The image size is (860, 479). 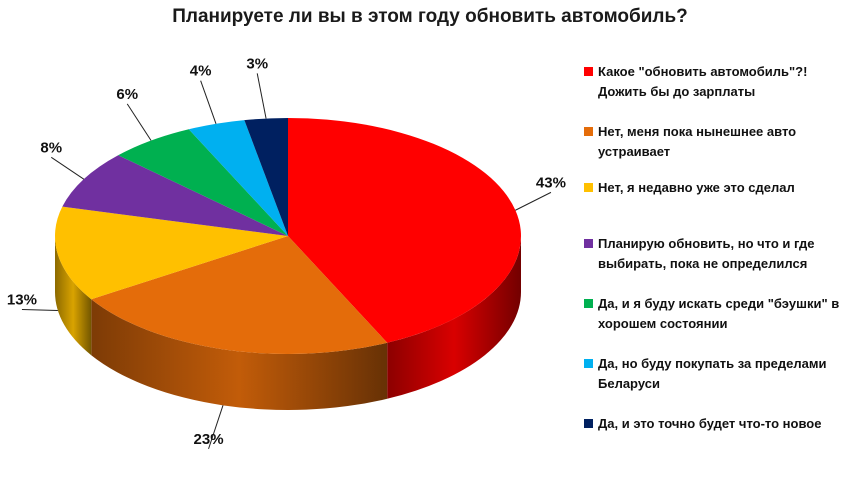 I want to click on value-label-0: 43%, so click(x=551, y=182).